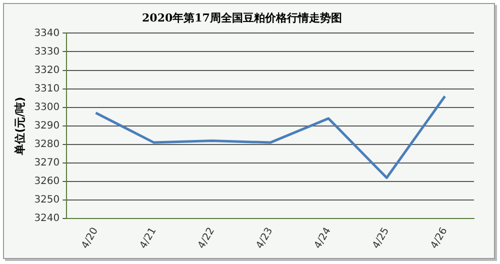 This screenshot has height=264, width=500. Describe the element at coordinates (47, 182) in the screenshot. I see `y-tick-label: 3260` at that location.